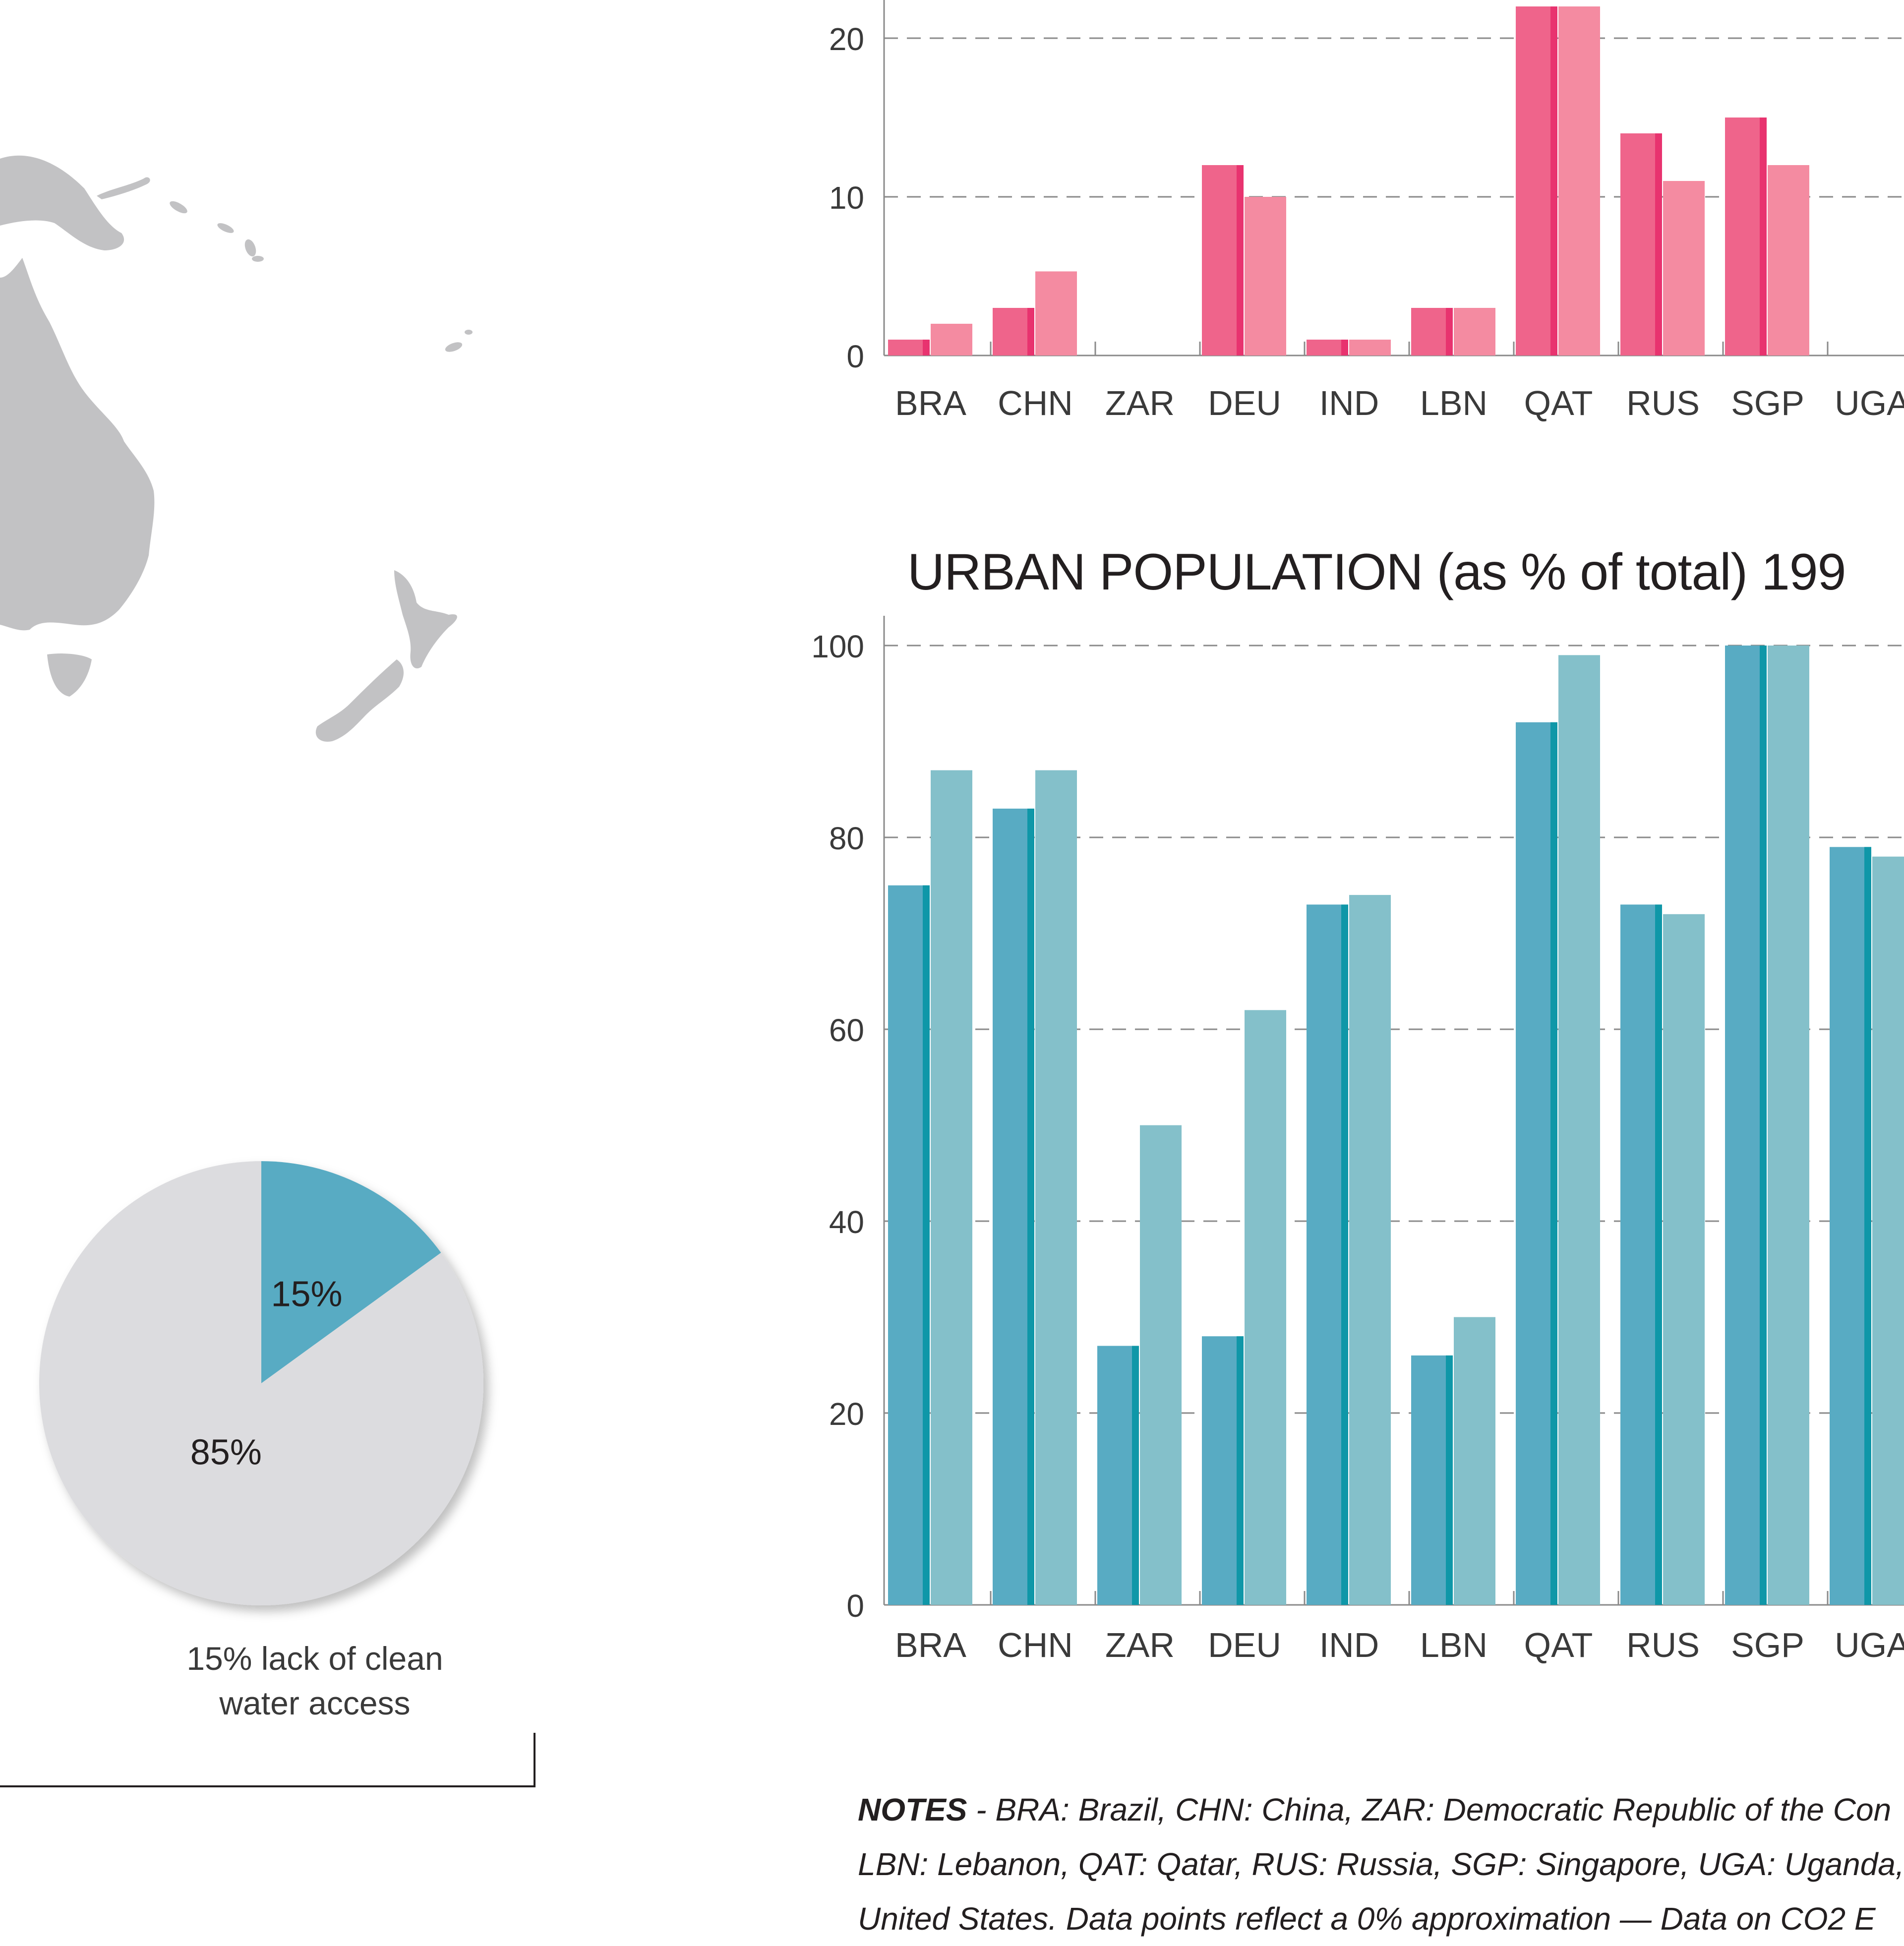 The width and height of the screenshot is (1904, 1946). I want to click on y-tick-label: 10, so click(846, 198).